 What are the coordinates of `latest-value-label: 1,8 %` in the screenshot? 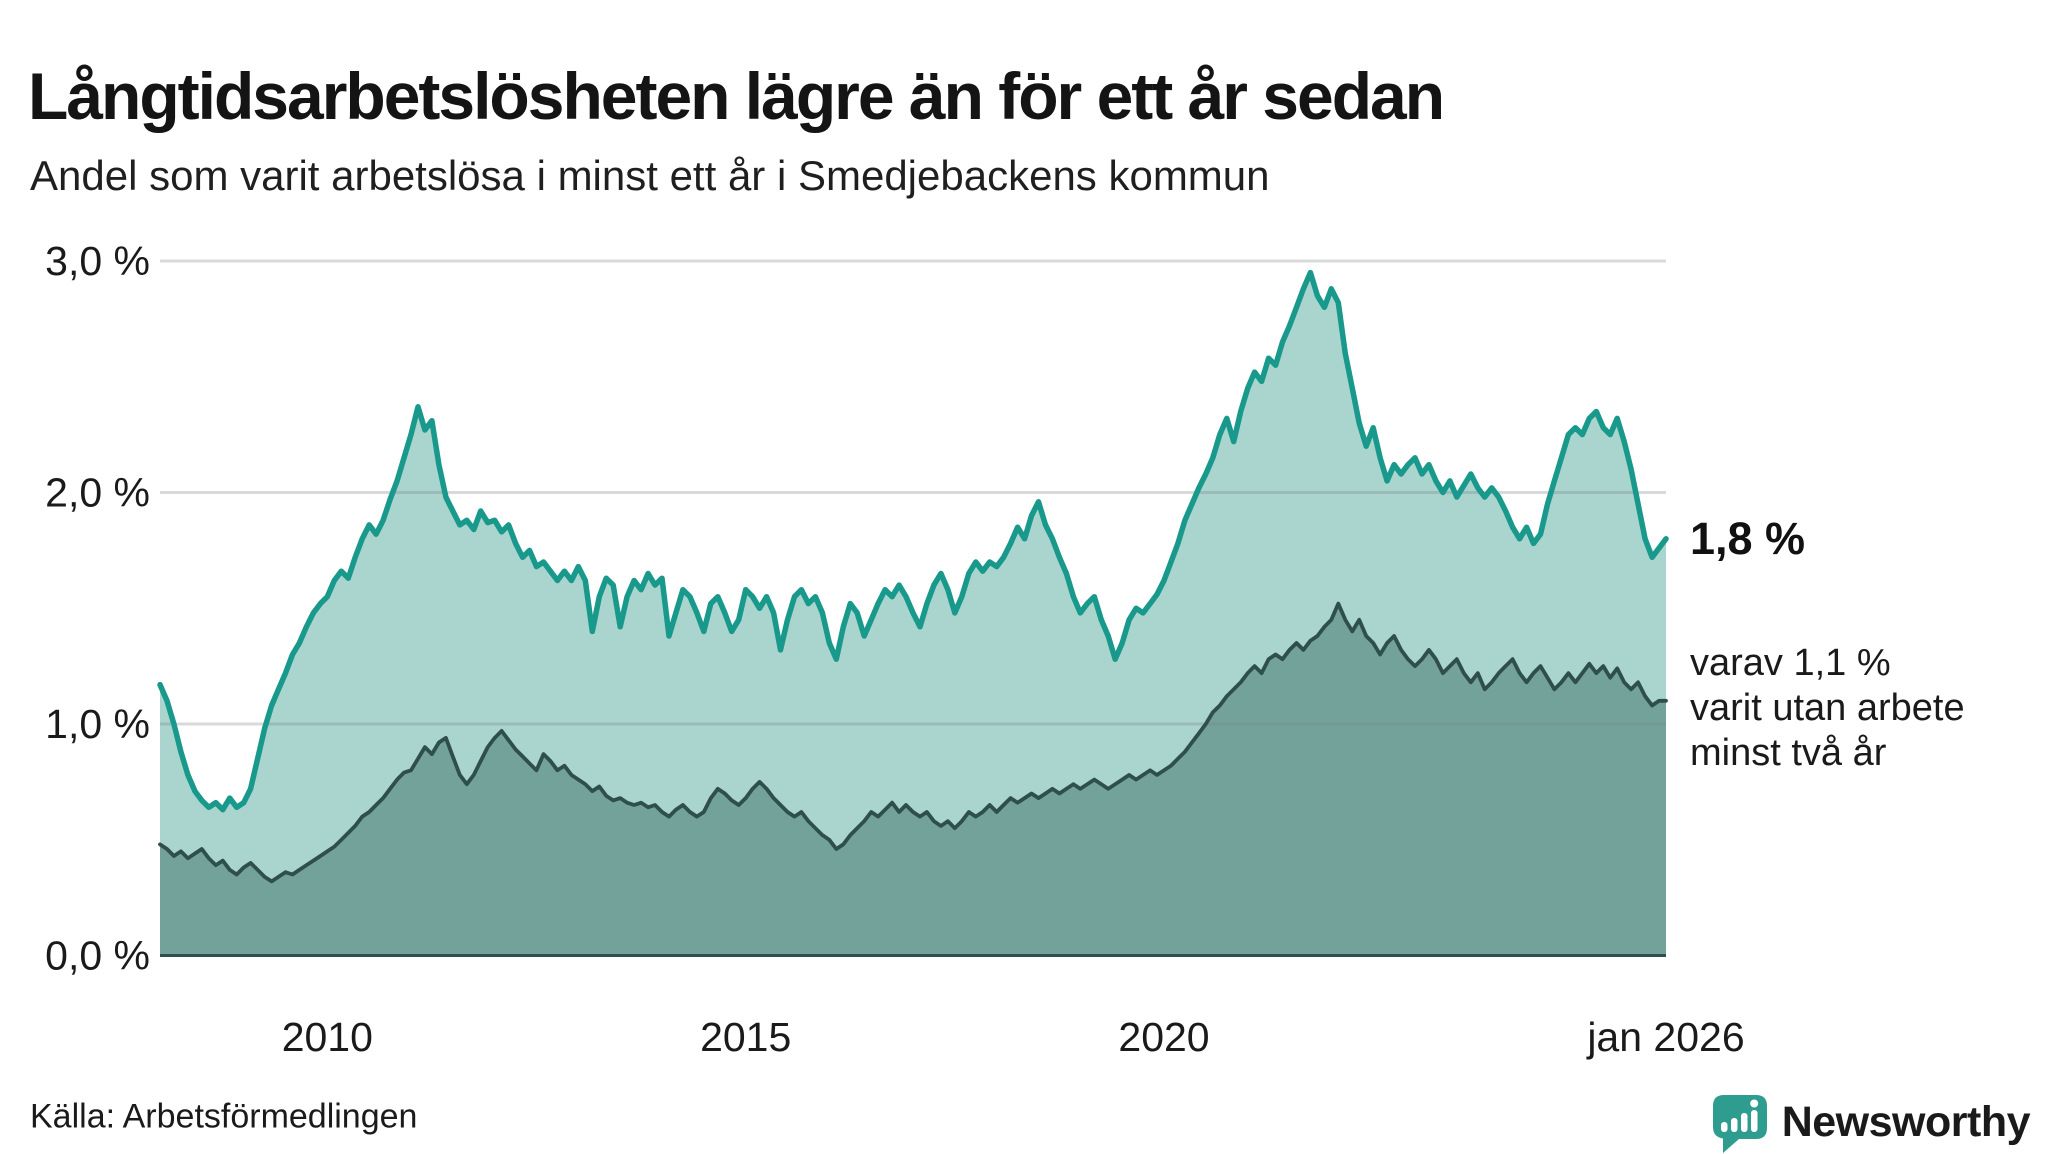 It's located at (1748, 538).